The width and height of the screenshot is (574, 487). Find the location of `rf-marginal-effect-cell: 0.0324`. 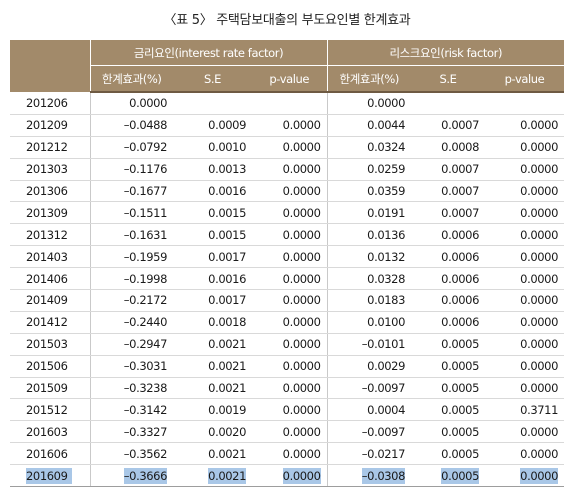

rf-marginal-effect-cell: 0.0324 is located at coordinates (368, 147).